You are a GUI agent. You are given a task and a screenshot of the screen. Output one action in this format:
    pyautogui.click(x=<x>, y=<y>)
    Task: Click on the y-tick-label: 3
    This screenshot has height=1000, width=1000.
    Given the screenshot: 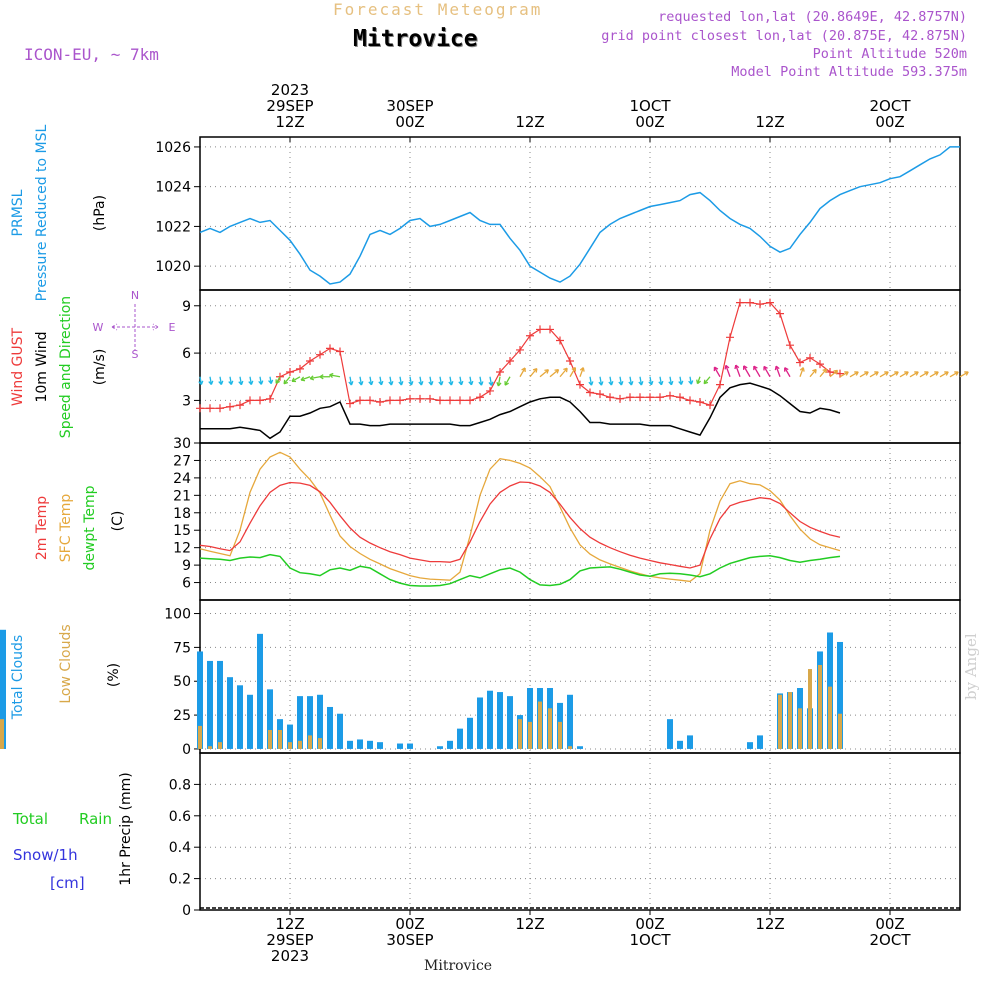 What is the action you would take?
    pyautogui.click(x=186, y=401)
    